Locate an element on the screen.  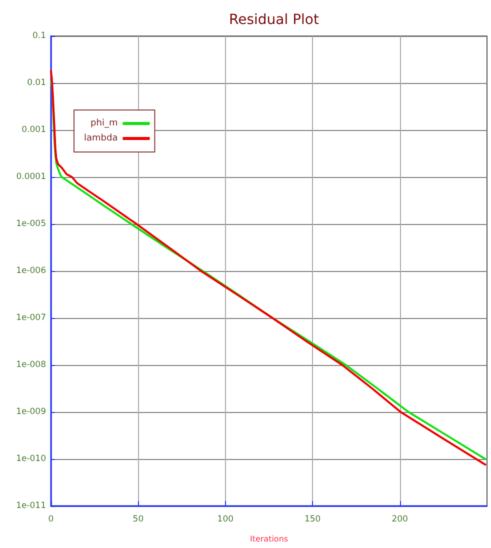
y-tick-label: 1e-007 is located at coordinates (31, 318).